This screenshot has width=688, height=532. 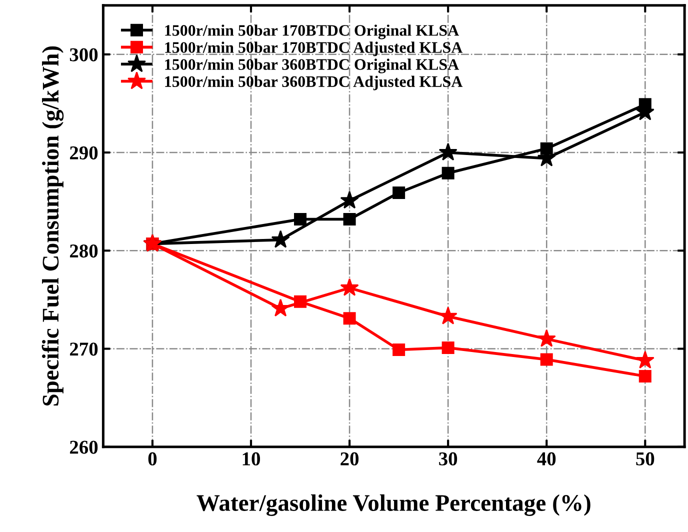 What do you see at coordinates (546, 459) in the screenshot?
I see `x-tick-label: 40` at bounding box center [546, 459].